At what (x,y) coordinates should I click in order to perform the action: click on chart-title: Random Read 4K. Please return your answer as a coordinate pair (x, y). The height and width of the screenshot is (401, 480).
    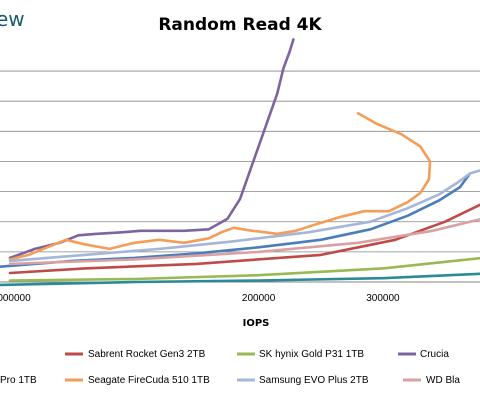
    Looking at the image, I should click on (240, 25).